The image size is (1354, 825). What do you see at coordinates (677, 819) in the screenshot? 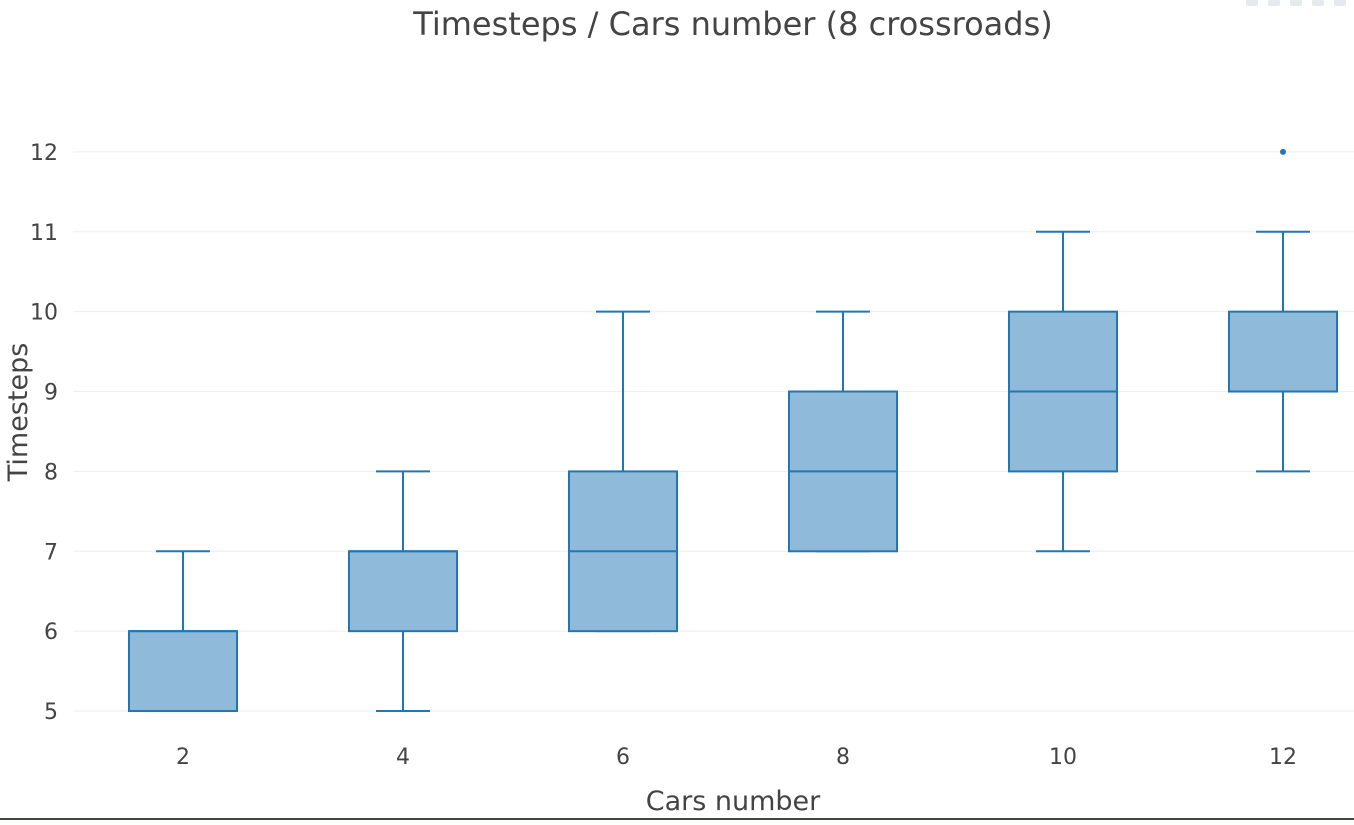
I see `bottom-divider` at bounding box center [677, 819].